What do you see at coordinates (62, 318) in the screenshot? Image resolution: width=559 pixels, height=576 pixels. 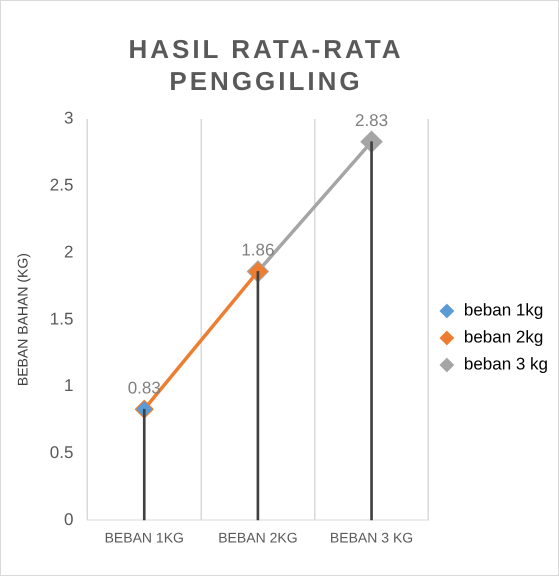 I see `y-tick-label: 1.5` at bounding box center [62, 318].